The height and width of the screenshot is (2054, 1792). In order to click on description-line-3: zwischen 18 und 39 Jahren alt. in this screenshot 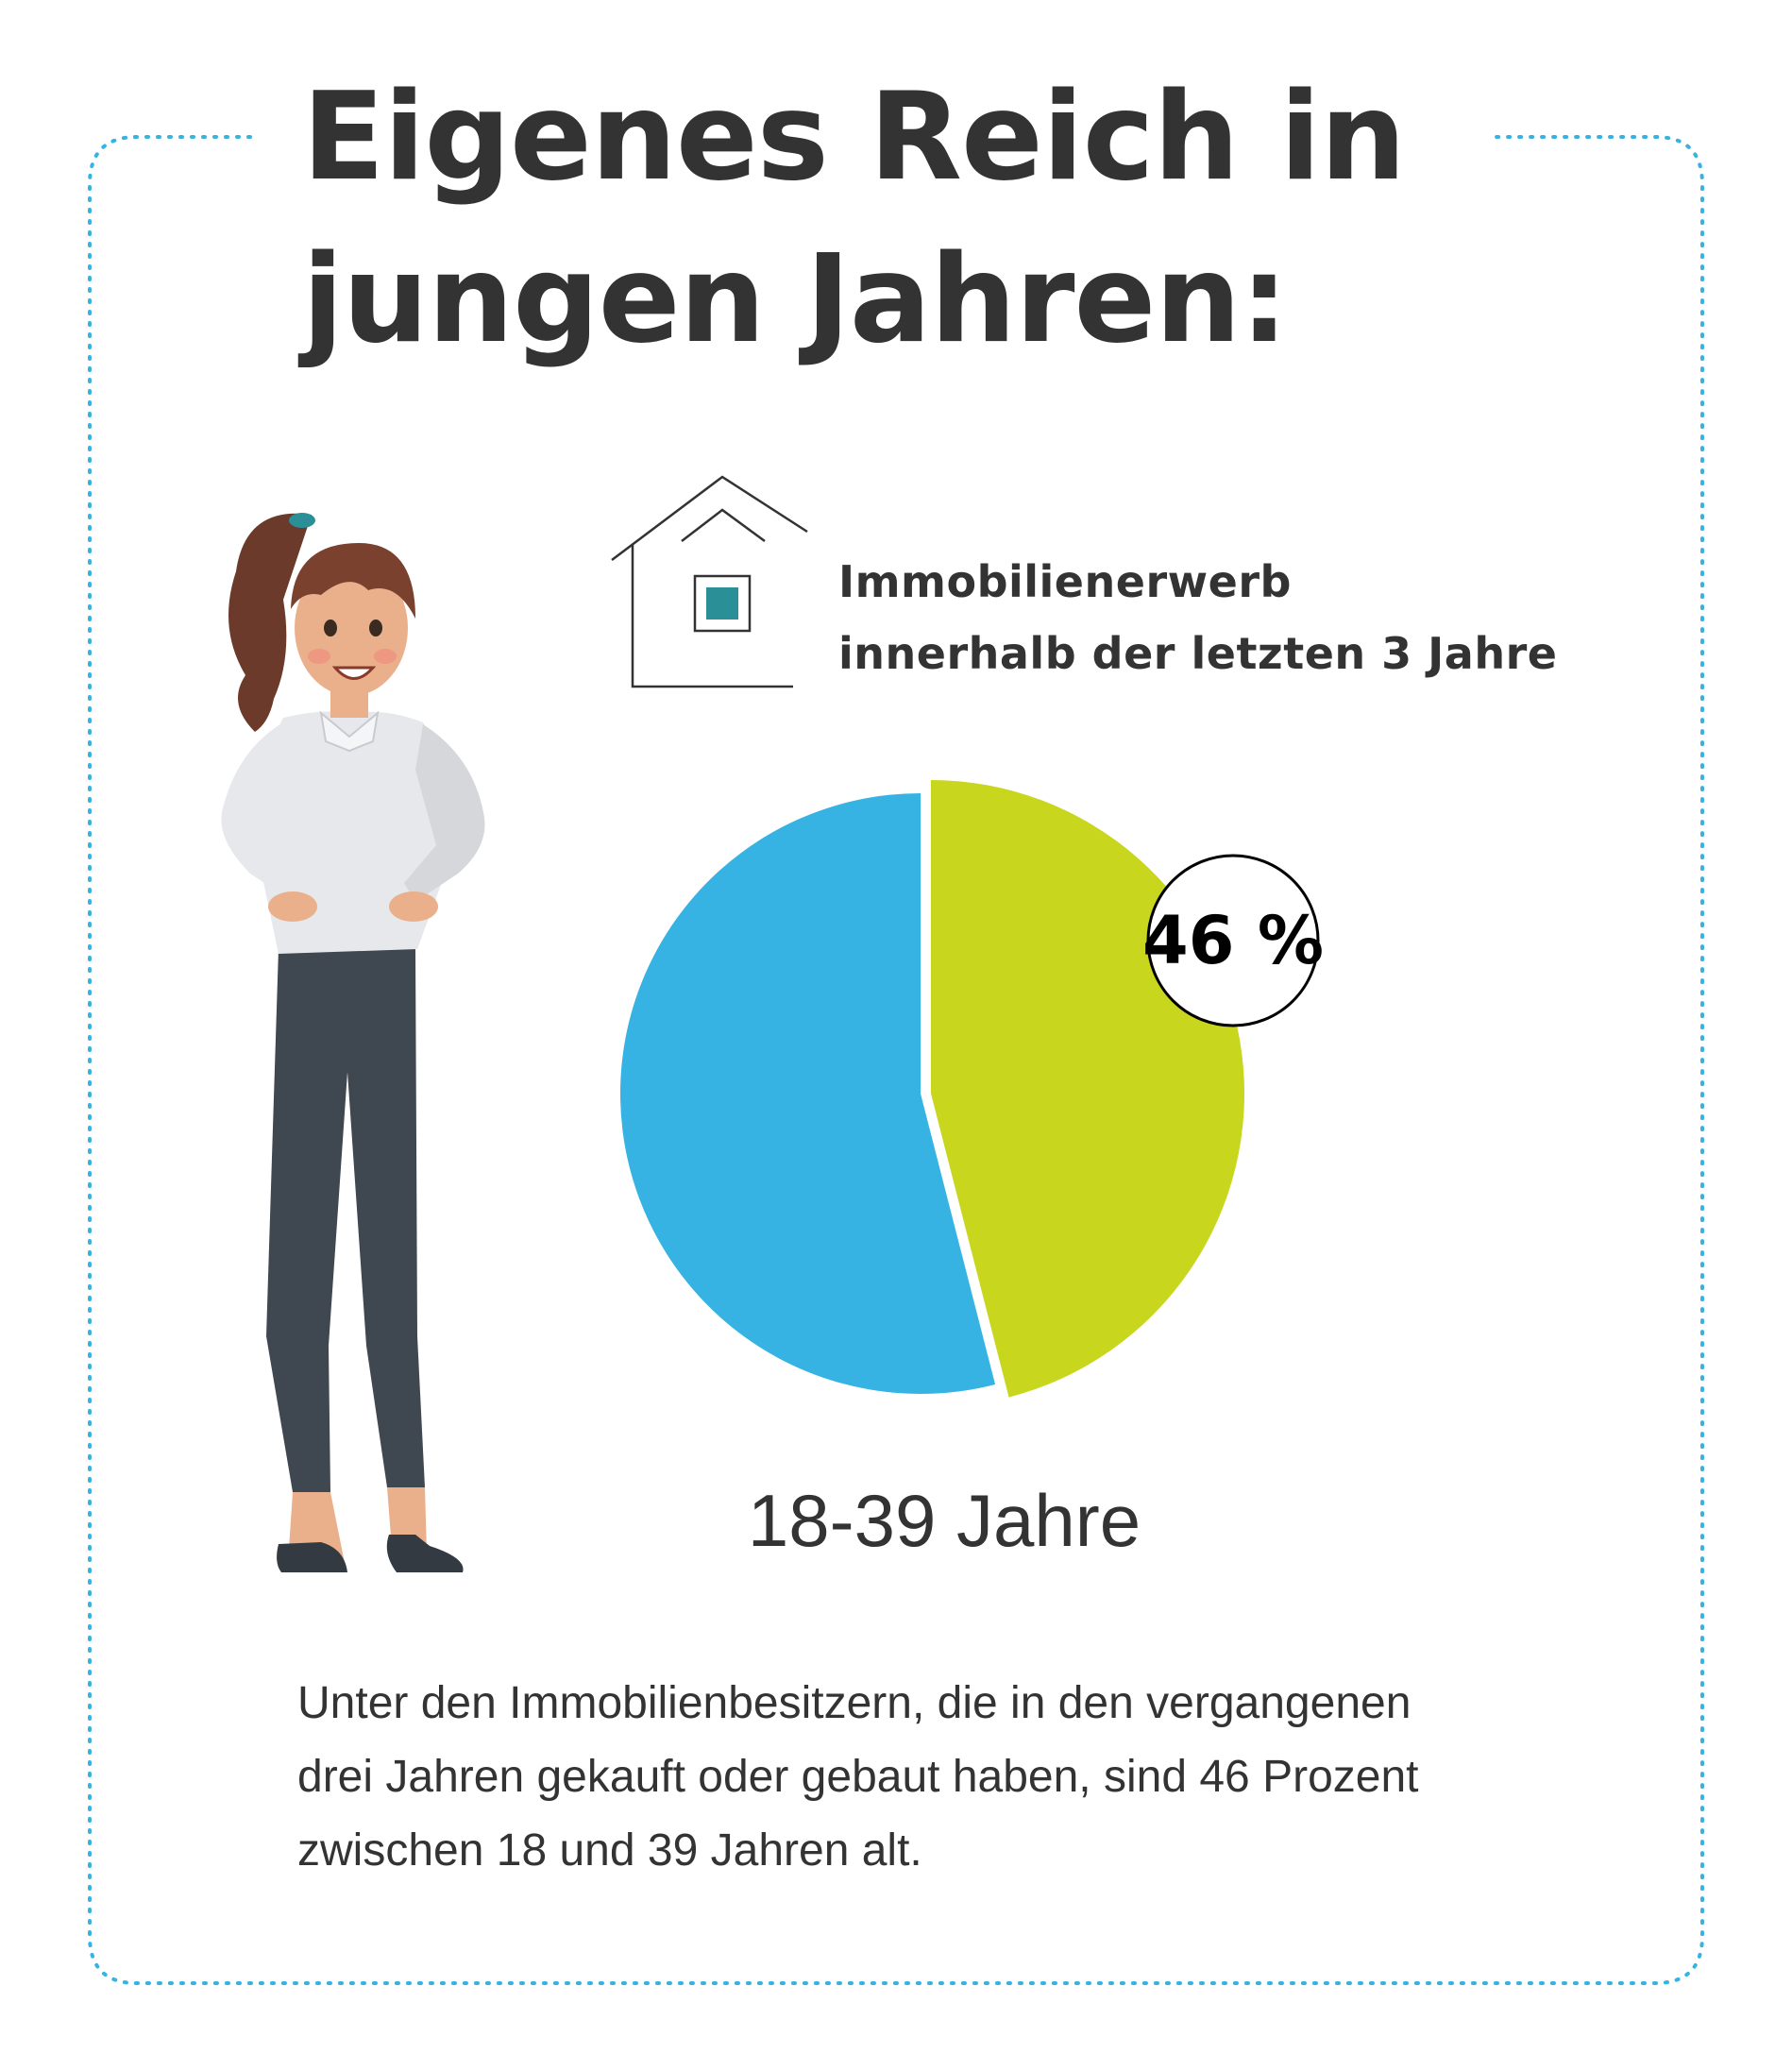, I will do `click(610, 1850)`.